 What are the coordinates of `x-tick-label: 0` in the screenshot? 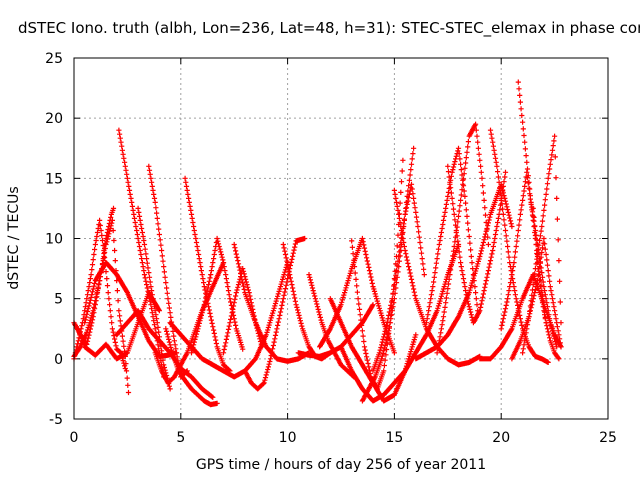 It's located at (74, 438).